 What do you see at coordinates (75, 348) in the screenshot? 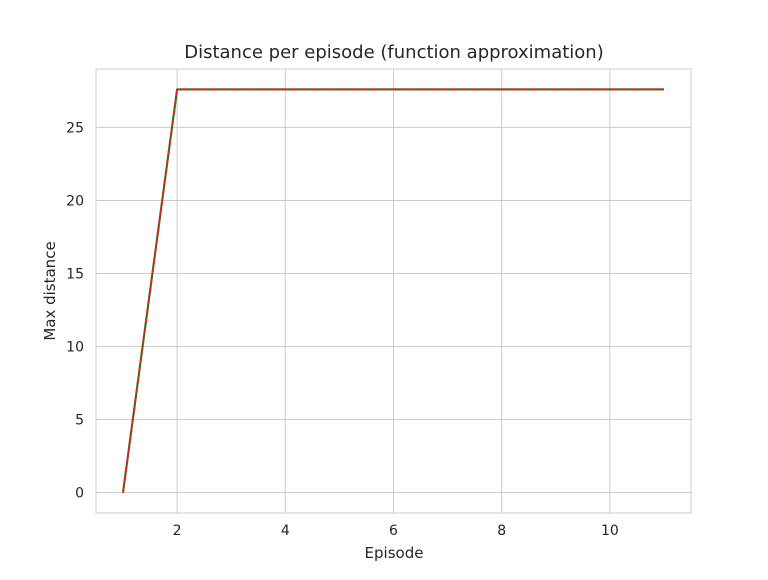
I see `y-tick-label: 10` at bounding box center [75, 348].